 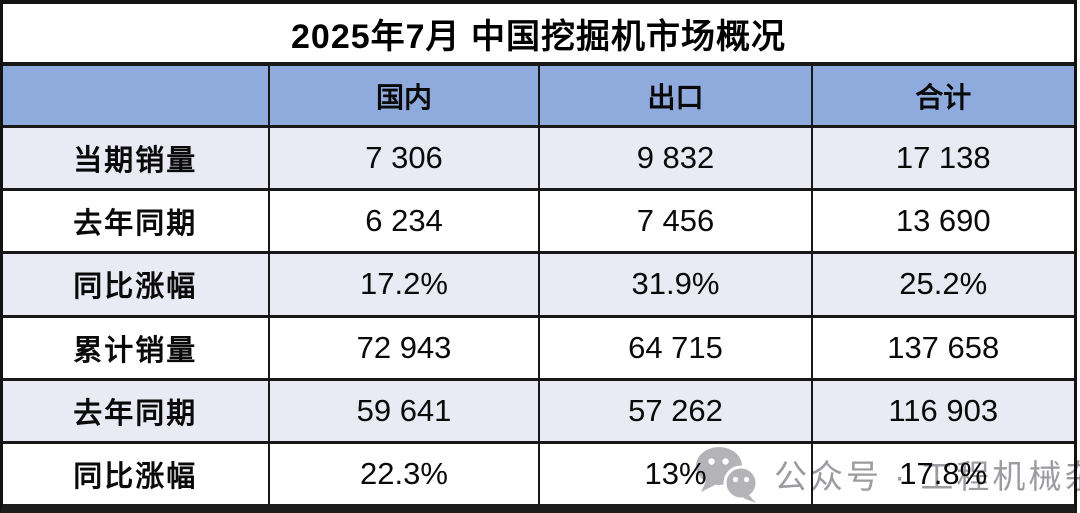 I want to click on table-row: 累计销量 72 943 64 715 137 658, so click(x=538, y=346).